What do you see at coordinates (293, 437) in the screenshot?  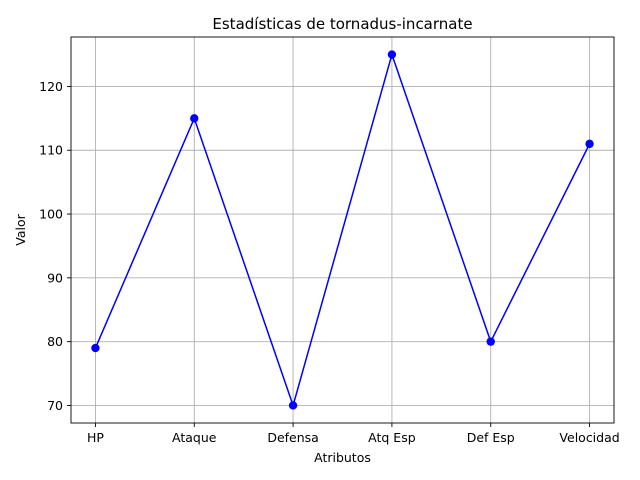 I see `x-tick-label: Defensa` at bounding box center [293, 437].